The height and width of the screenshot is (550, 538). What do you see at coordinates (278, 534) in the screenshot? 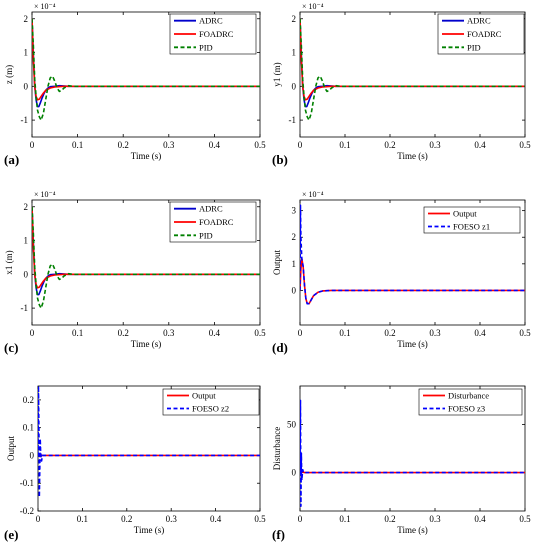
I see `panel-label-f: (f)` at bounding box center [278, 534].